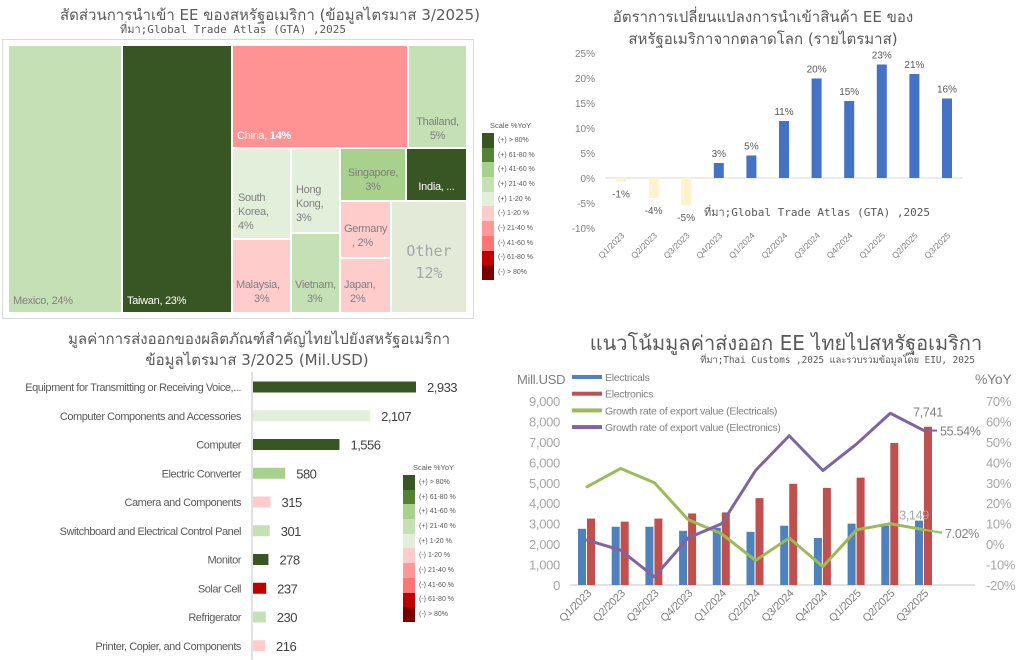  Describe the element at coordinates (429, 273) in the screenshot. I see `tile-share: 12%` at that location.